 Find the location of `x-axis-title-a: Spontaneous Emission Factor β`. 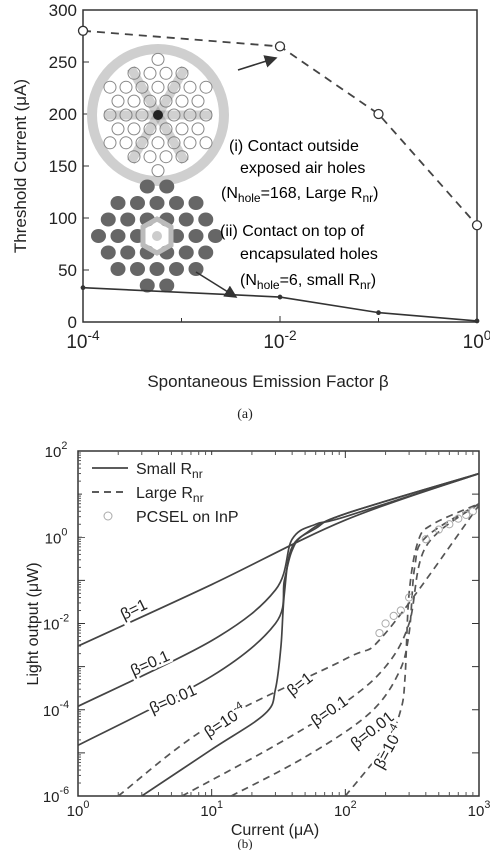

x-axis-title-a: Spontaneous Emission Factor β is located at coordinates (268, 381).